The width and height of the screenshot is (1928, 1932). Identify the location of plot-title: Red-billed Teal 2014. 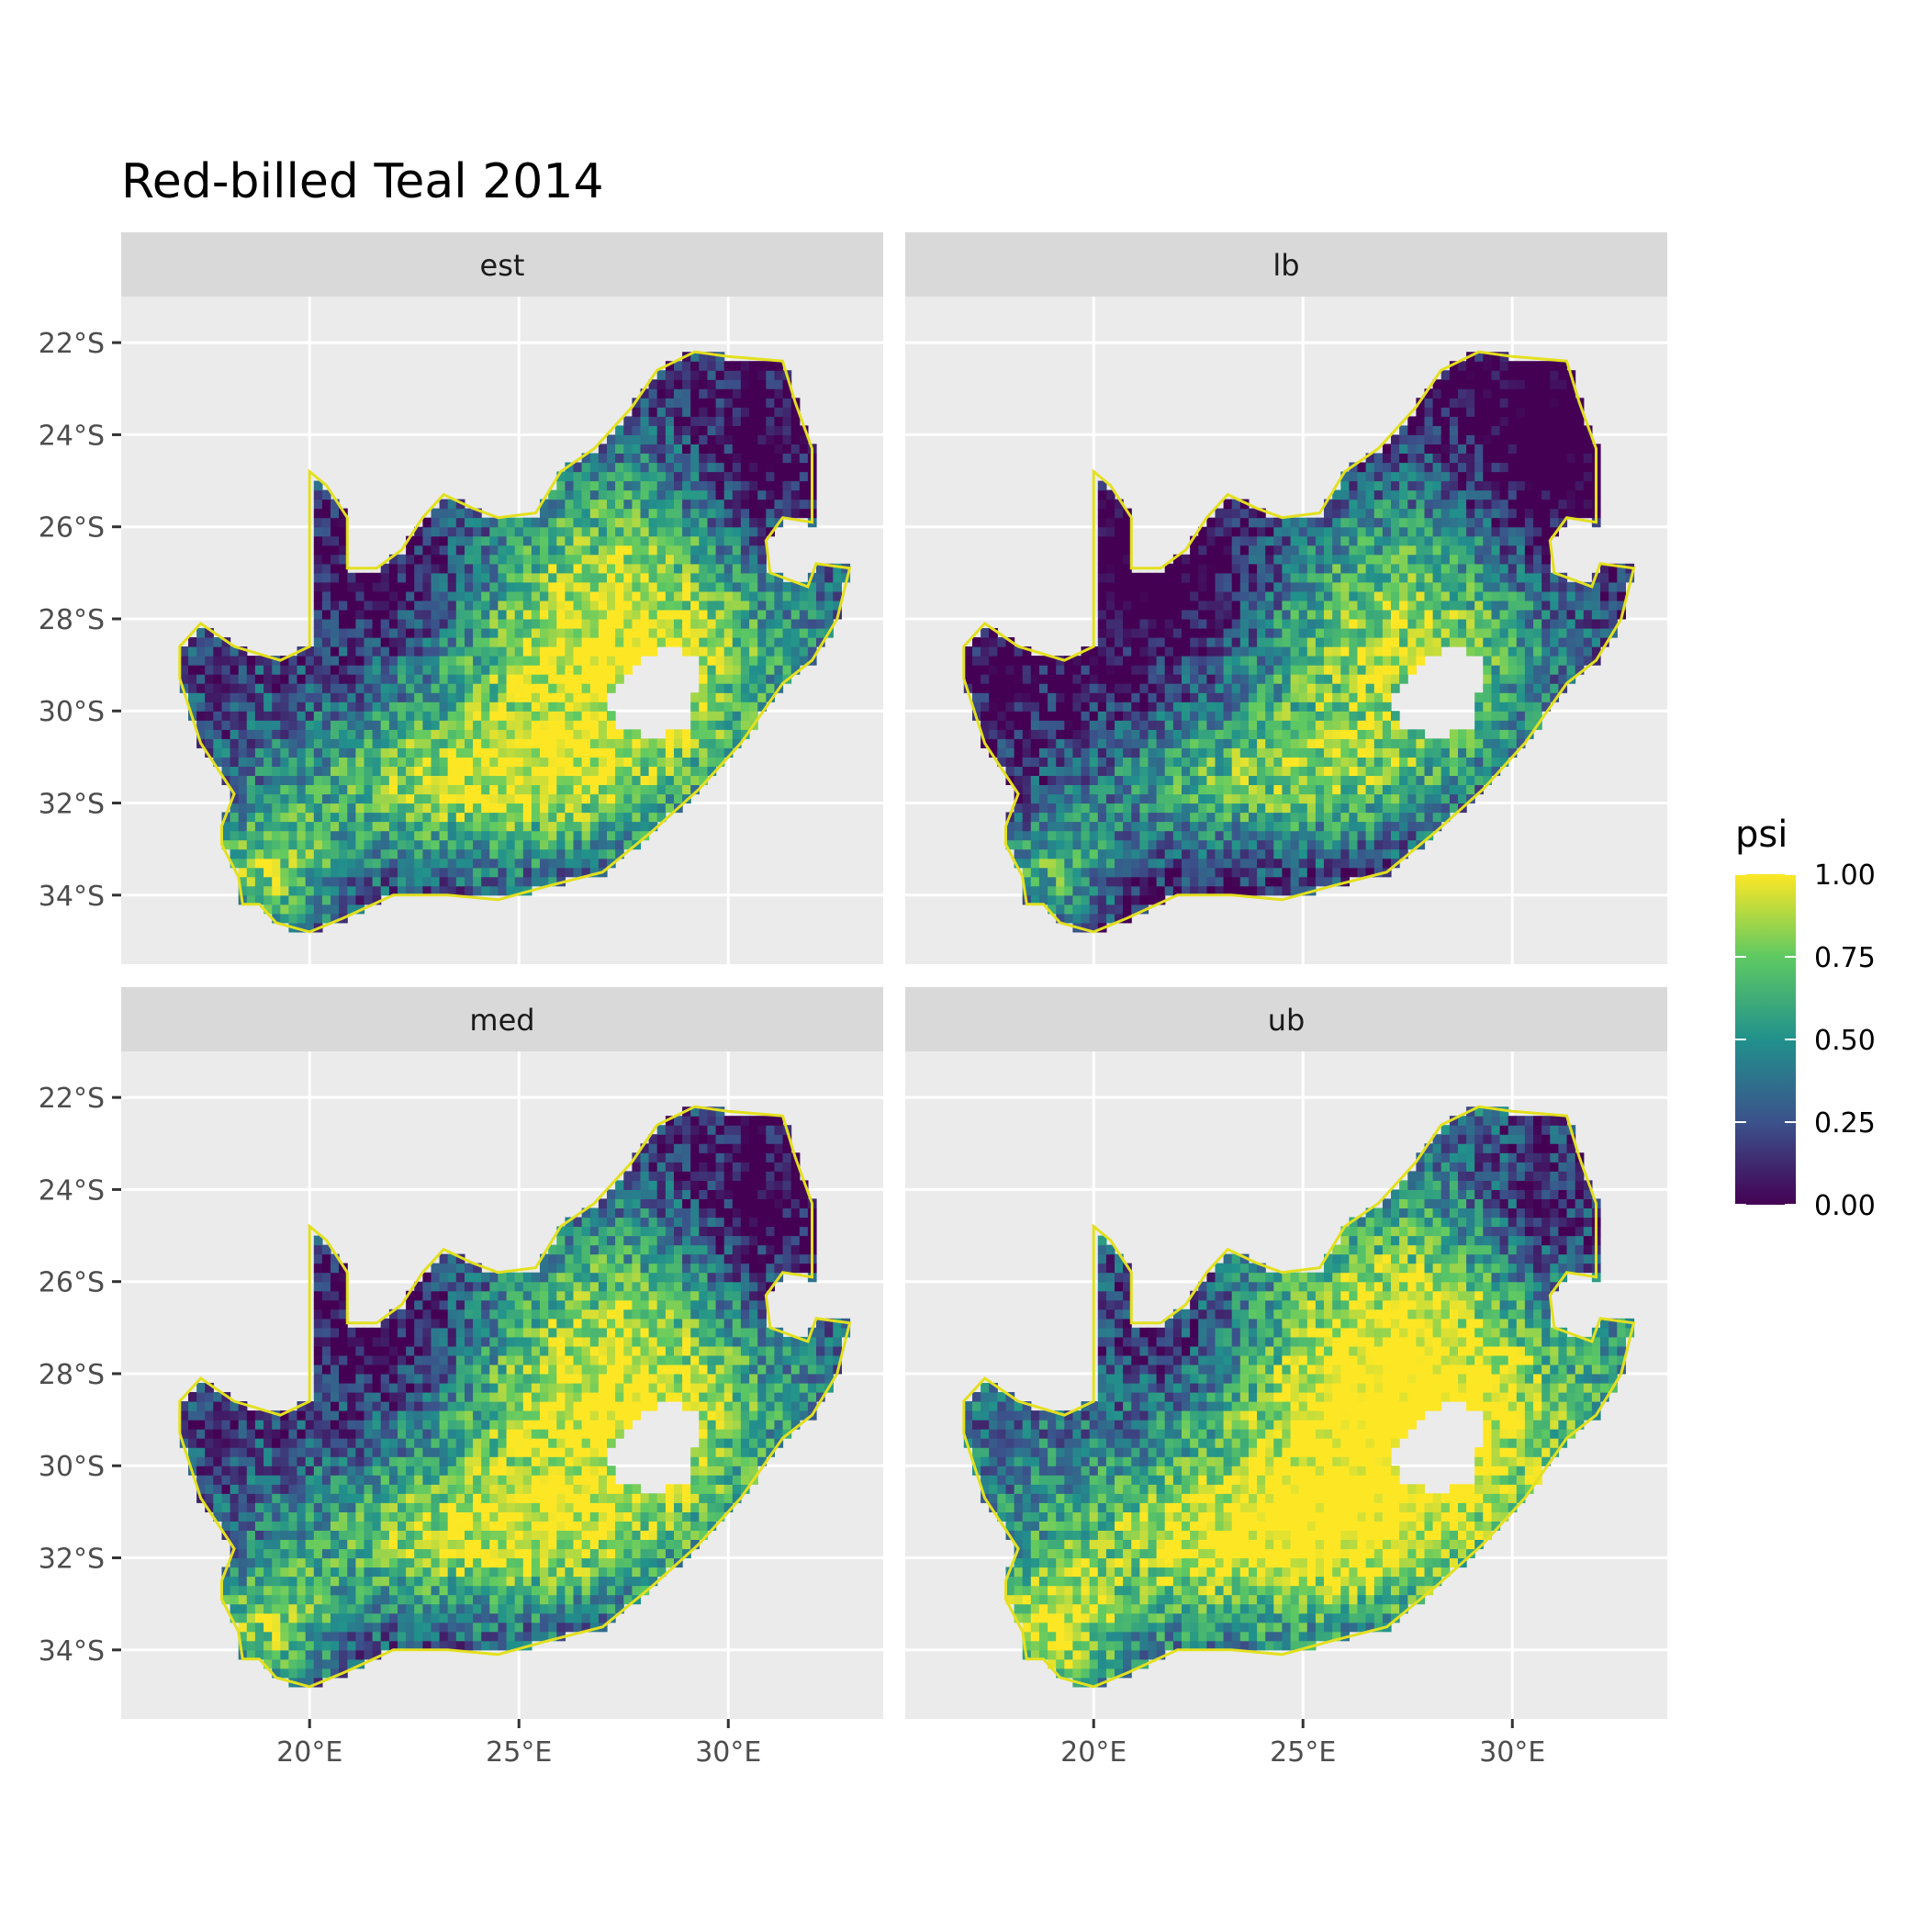
(362, 181).